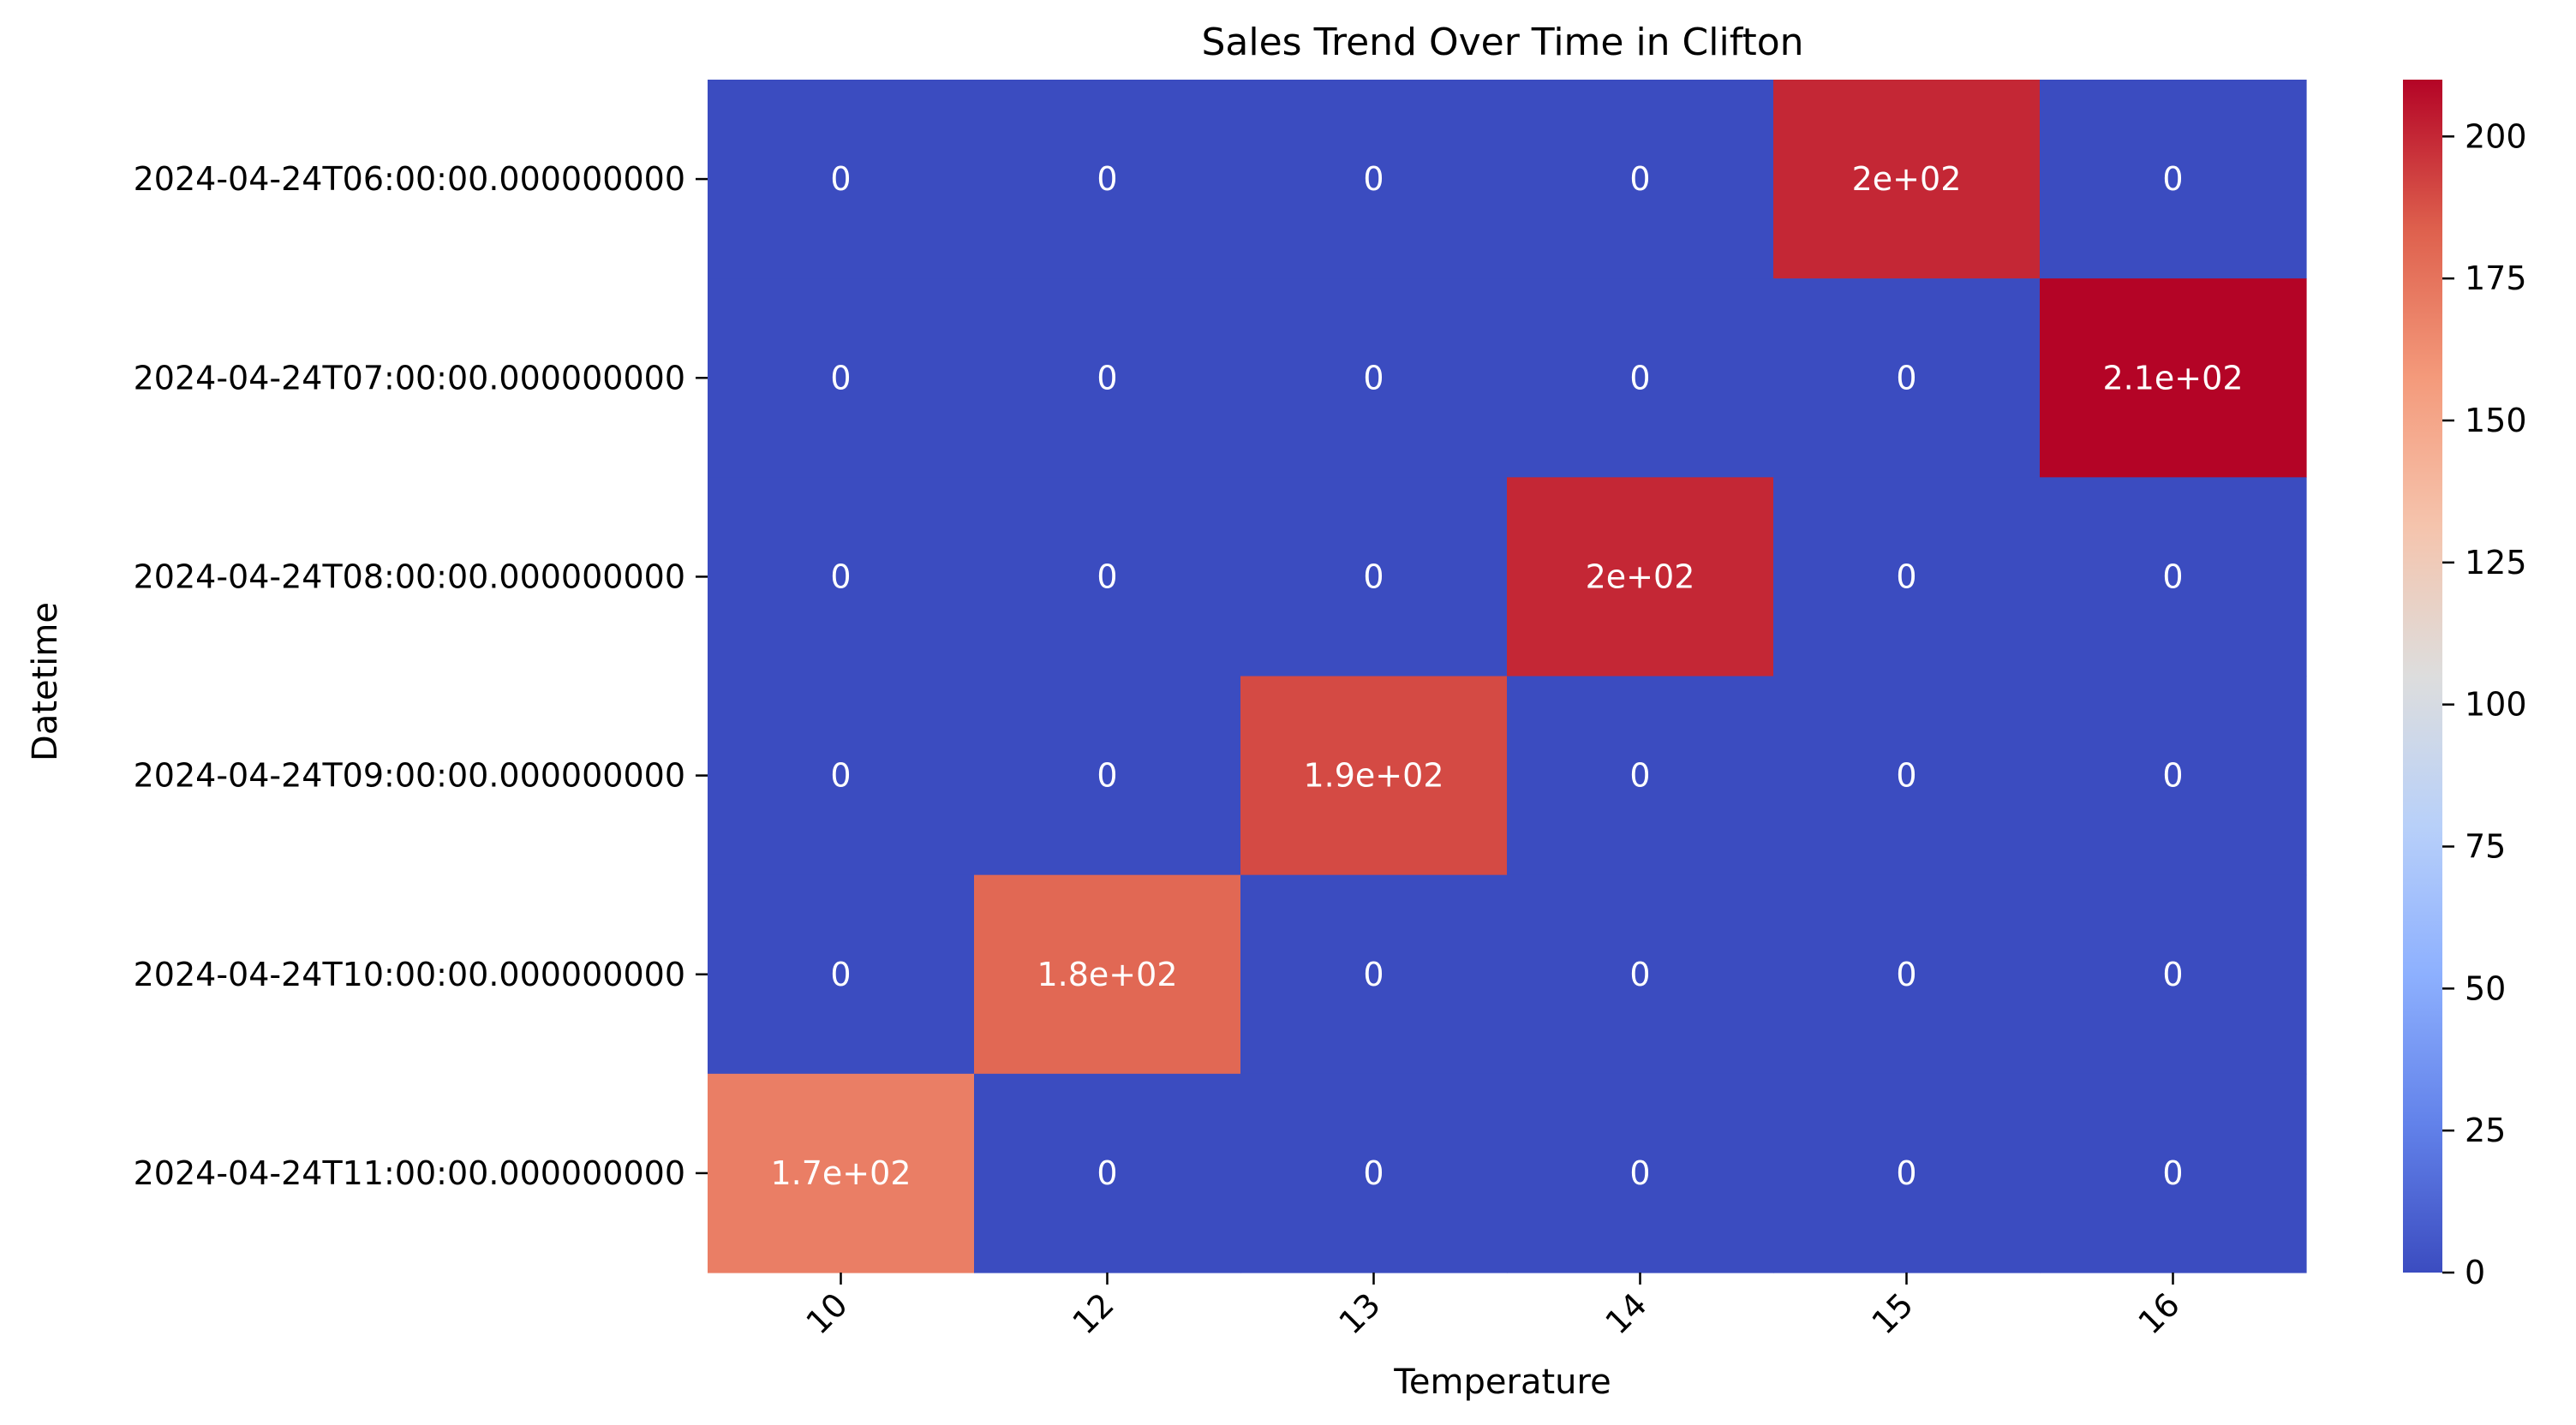  What do you see at coordinates (2496, 420) in the screenshot?
I see `colorbar-tick-label: 150` at bounding box center [2496, 420].